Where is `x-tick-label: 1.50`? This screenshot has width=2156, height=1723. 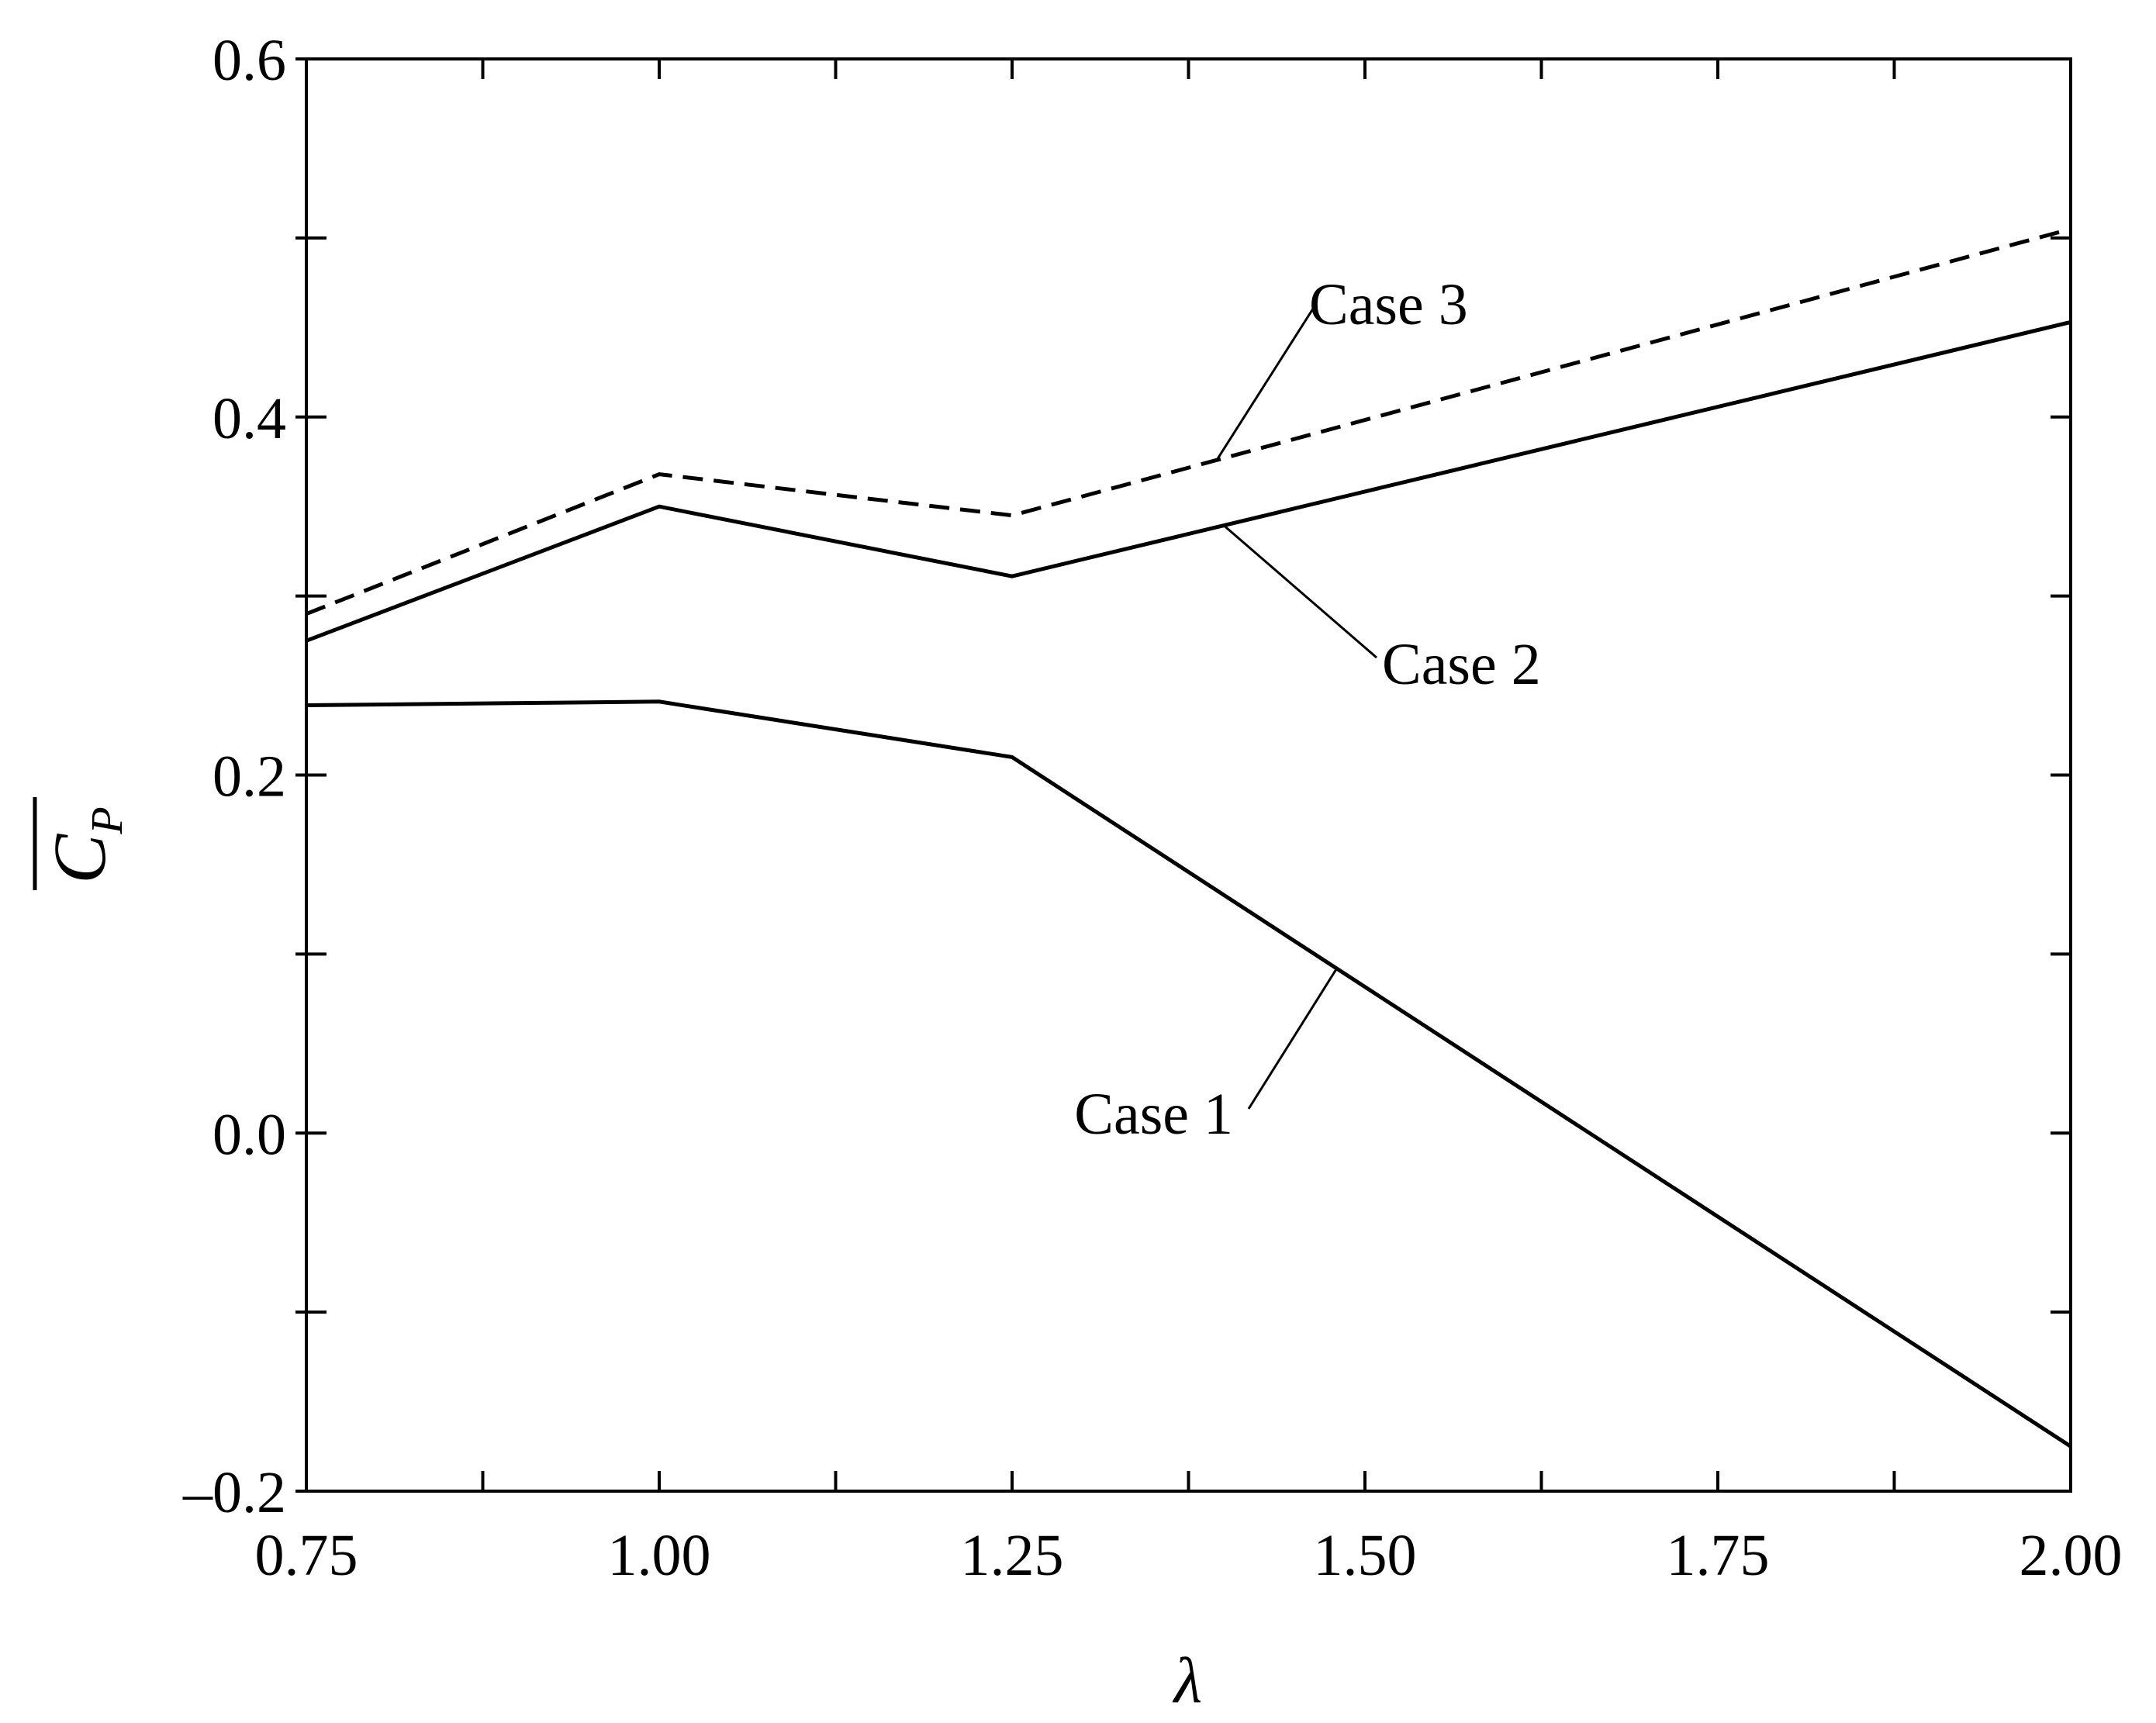
x-tick-label: 1.50 is located at coordinates (1365, 1555).